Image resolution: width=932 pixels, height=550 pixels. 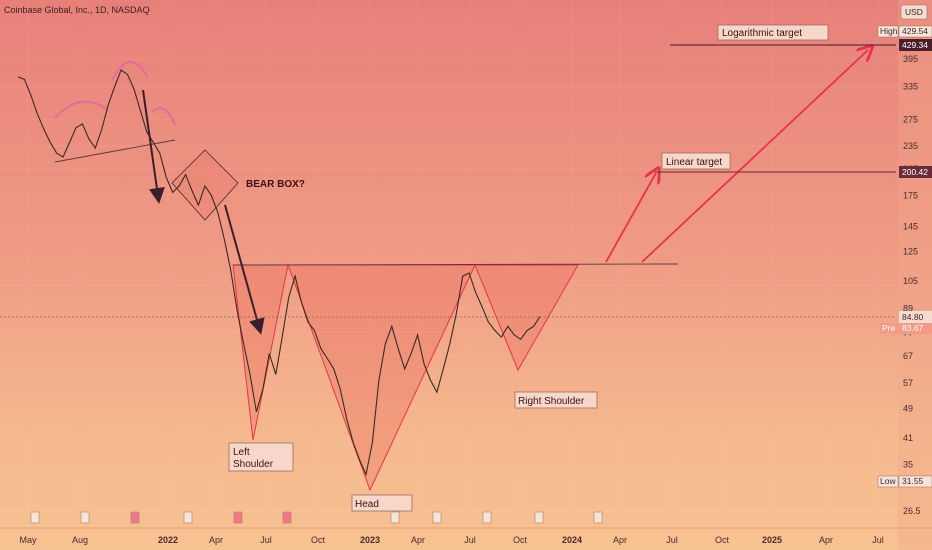 I want to click on right-shoulder-label: Right Shoulder, so click(x=556, y=400).